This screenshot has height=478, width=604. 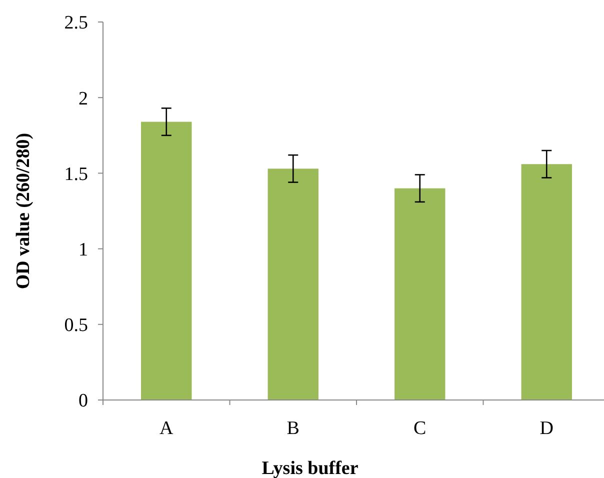 What do you see at coordinates (76, 325) in the screenshot?
I see `y-tick-label: 0.5` at bounding box center [76, 325].